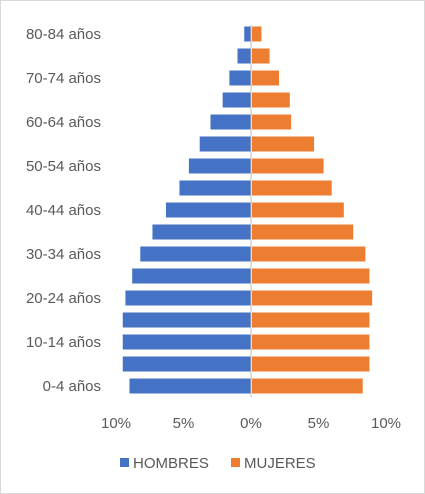 The width and height of the screenshot is (425, 494). I want to click on y-tick-label: 10-14 años, so click(63, 342).